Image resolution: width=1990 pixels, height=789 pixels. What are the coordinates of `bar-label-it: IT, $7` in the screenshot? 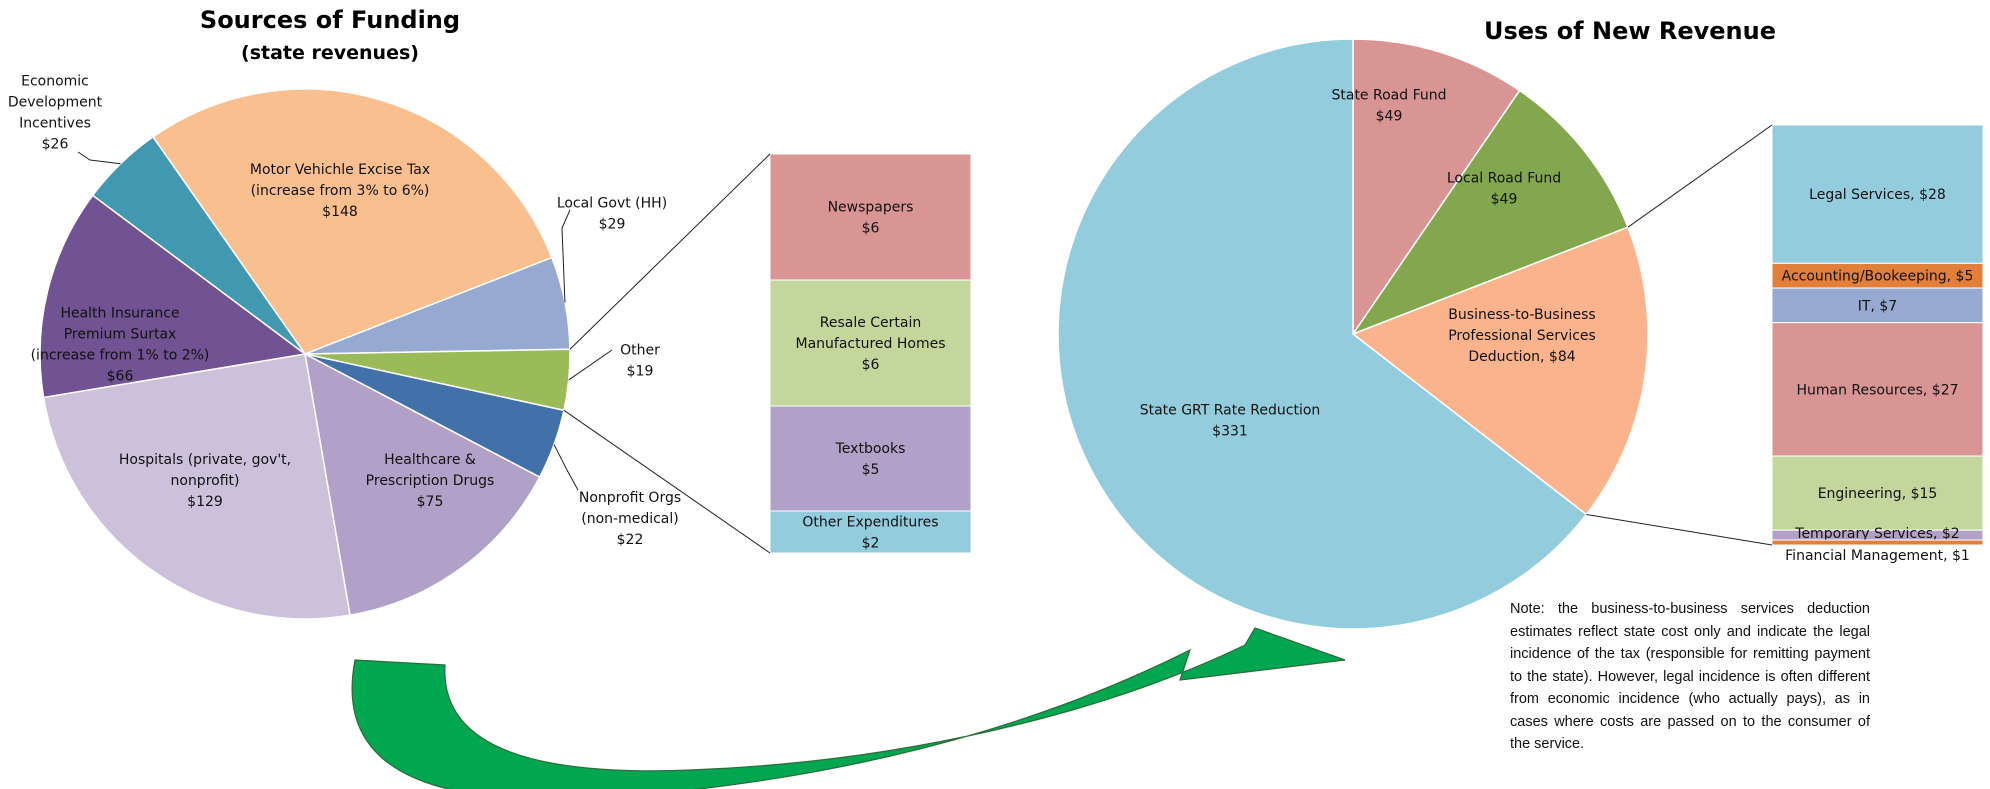 It's located at (1877, 306).